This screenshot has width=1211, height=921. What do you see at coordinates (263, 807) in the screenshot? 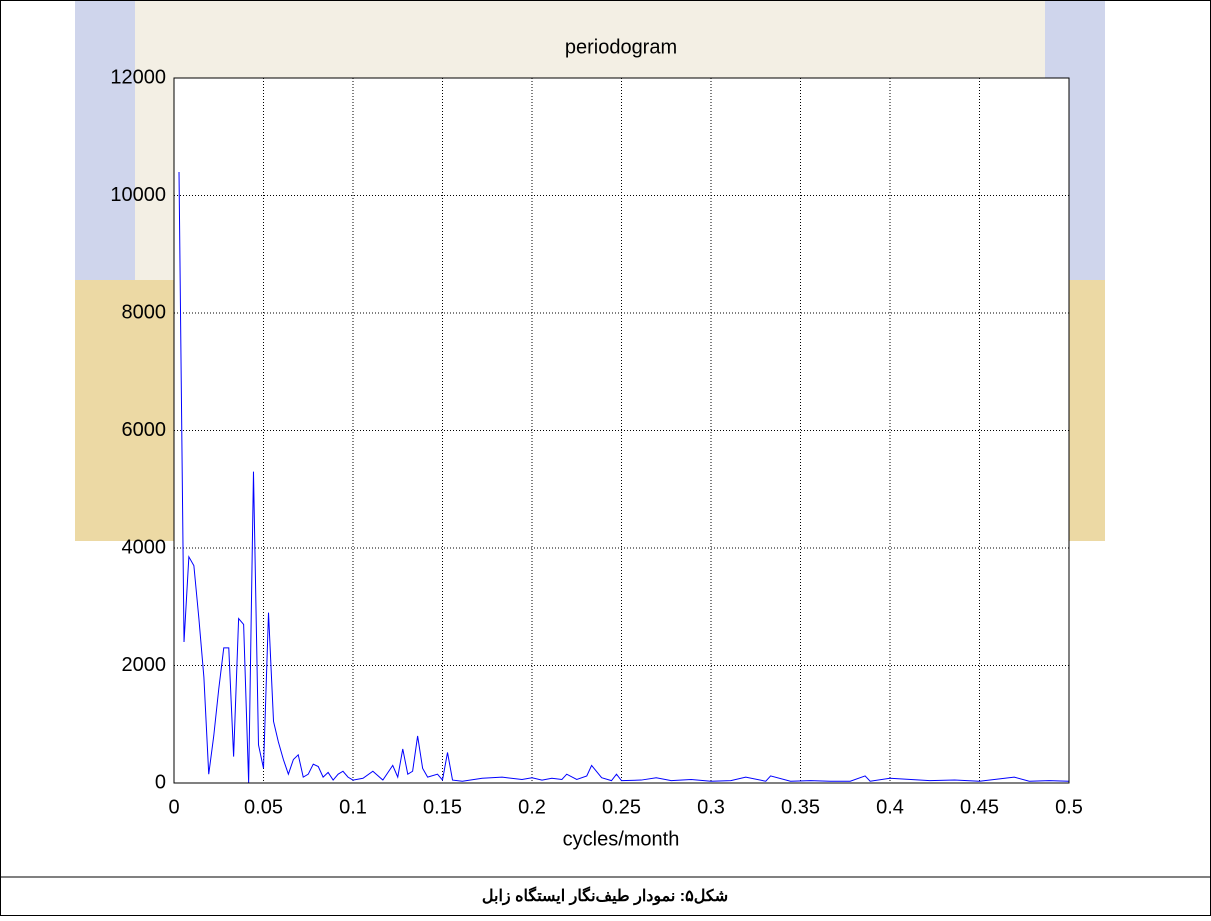
I see `x-tick-label: 0.05` at bounding box center [263, 807].